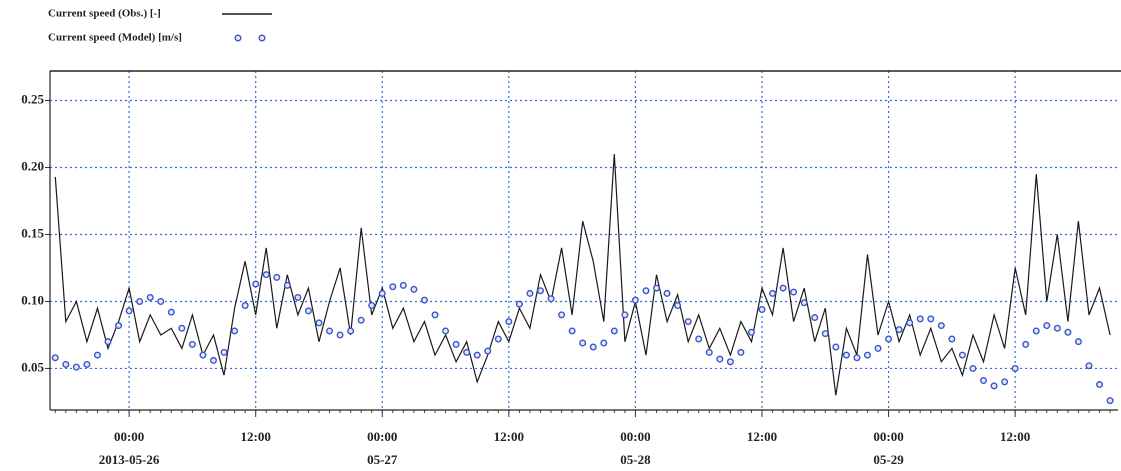 The image size is (1121, 471). Describe the element at coordinates (115, 38) in the screenshot. I see `legend-label: Current speed (Model) [m/s]` at that location.